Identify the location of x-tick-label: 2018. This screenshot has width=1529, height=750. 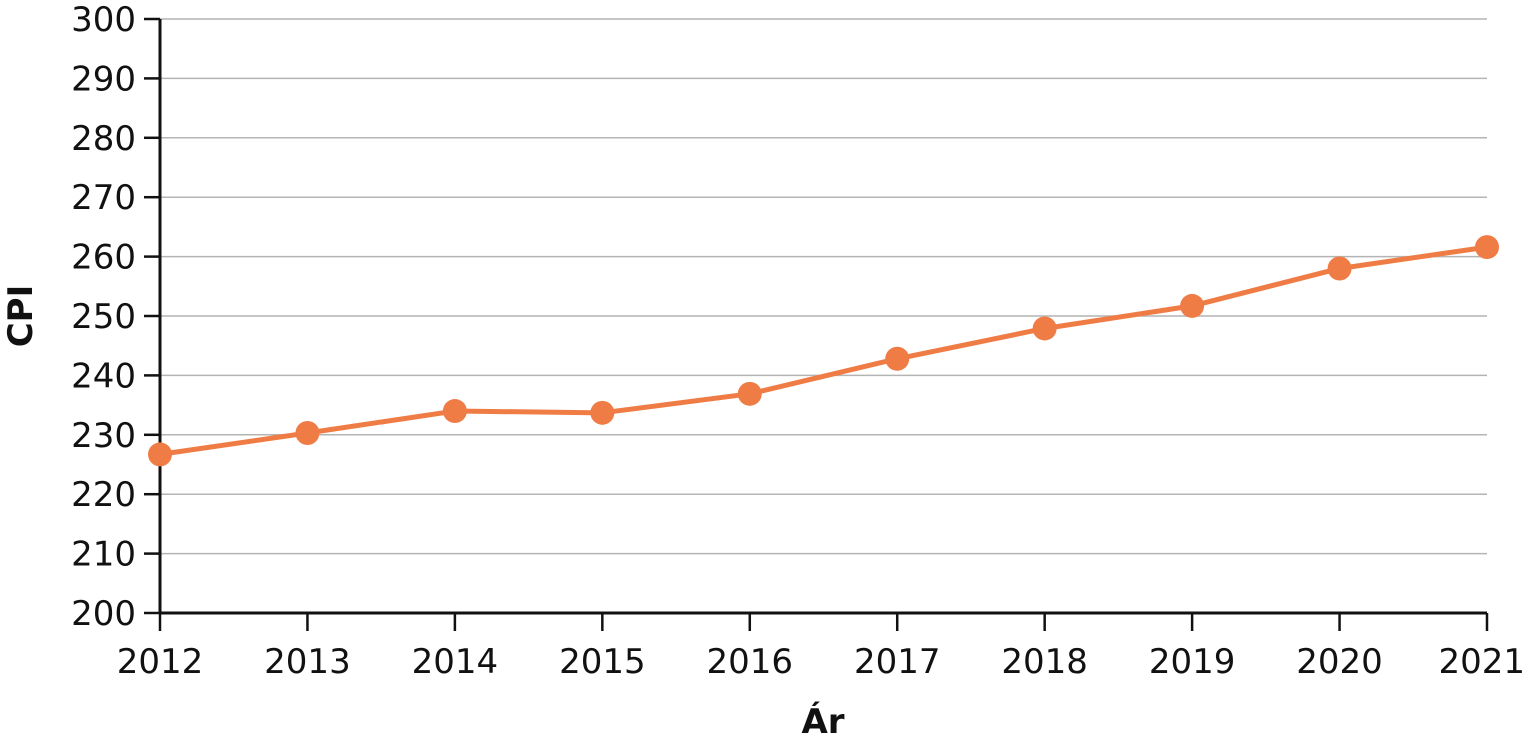
(1044, 662).